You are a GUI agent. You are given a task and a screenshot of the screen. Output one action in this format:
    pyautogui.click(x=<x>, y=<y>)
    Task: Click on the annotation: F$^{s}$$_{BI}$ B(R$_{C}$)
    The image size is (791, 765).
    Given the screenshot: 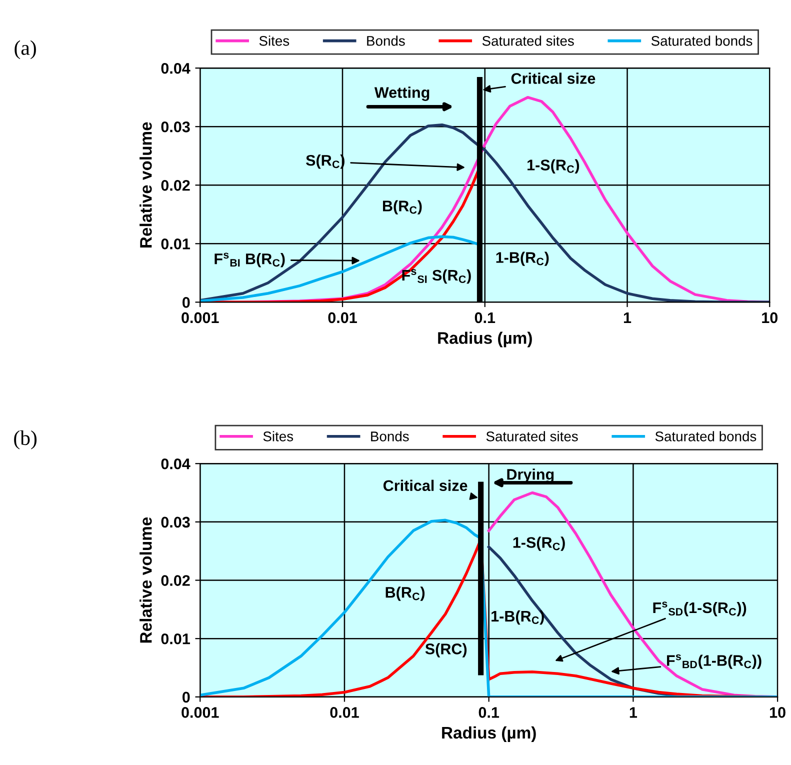 What is the action you would take?
    pyautogui.click(x=249, y=260)
    